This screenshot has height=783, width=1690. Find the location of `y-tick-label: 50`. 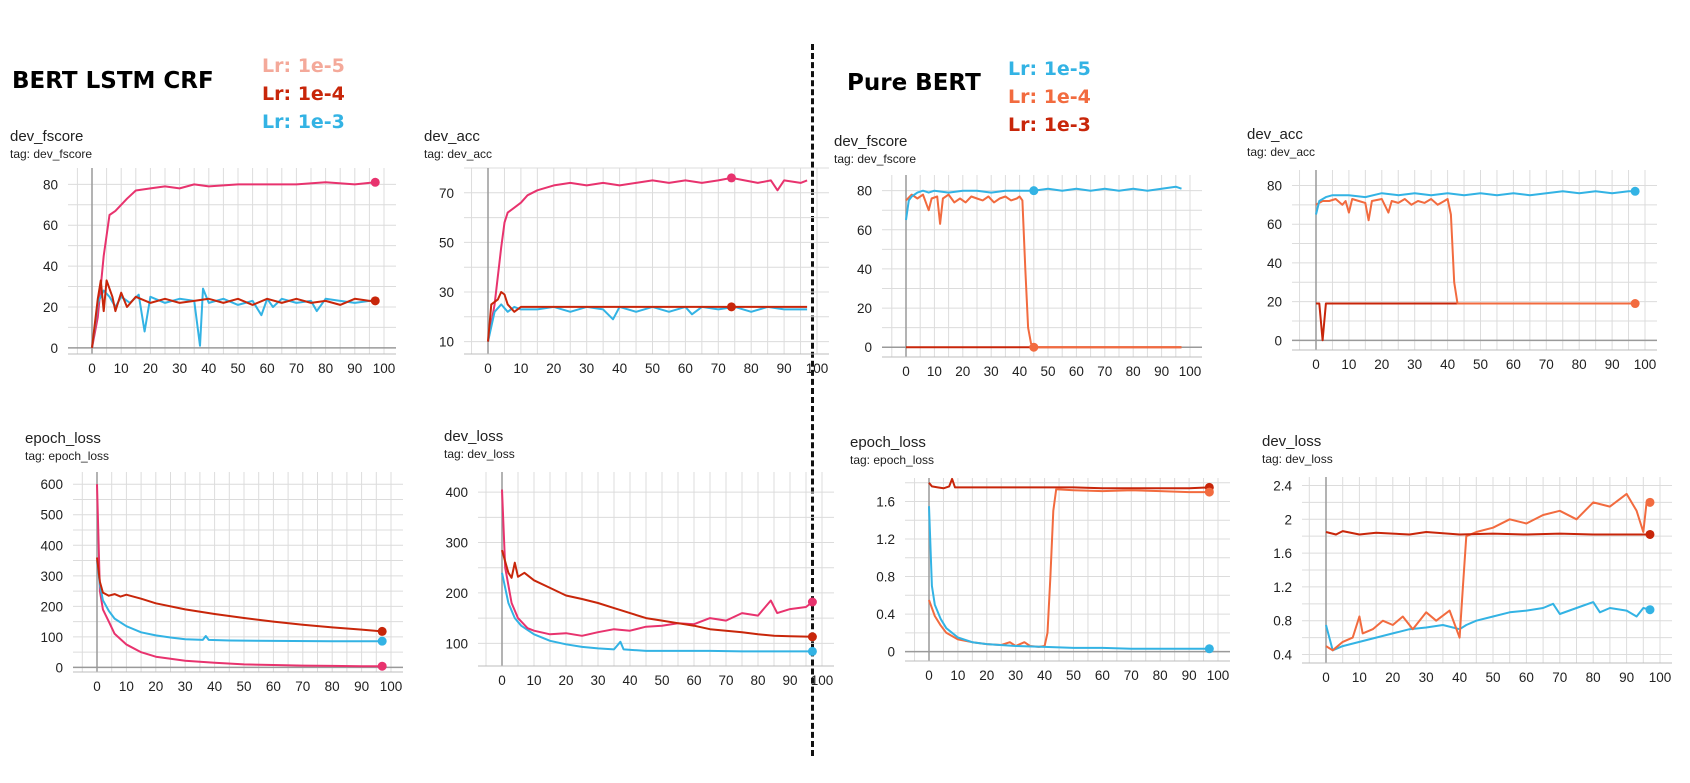

y-tick-label: 50 is located at coordinates (446, 242).